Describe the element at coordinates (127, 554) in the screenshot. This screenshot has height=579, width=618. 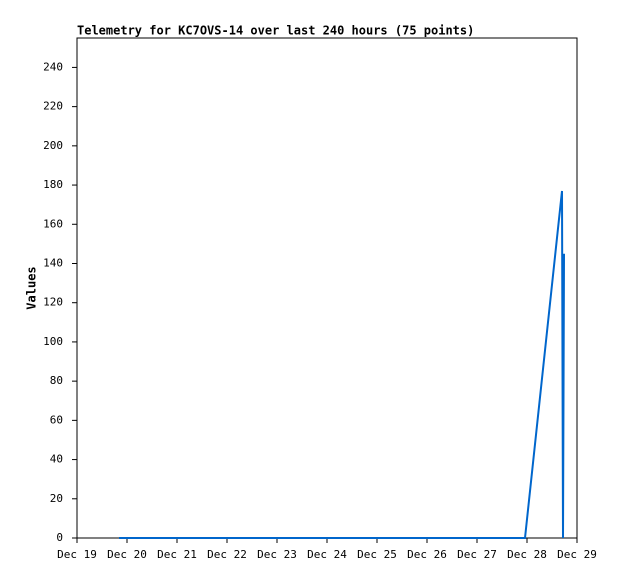
I see `x-tick-label: Dec 20` at that location.